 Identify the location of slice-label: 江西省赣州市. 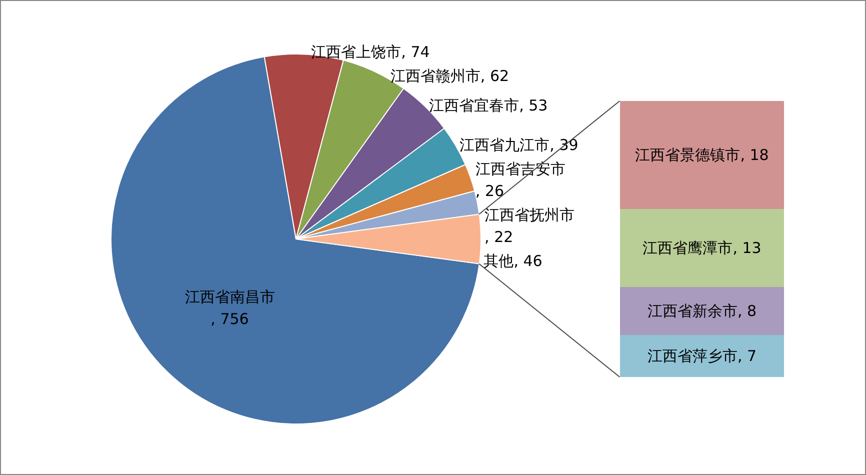
(435, 76).